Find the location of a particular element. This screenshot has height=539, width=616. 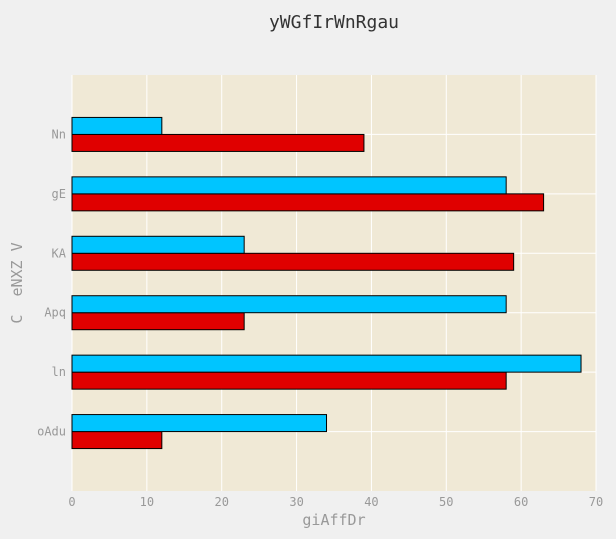

y-tick-label: KA is located at coordinates (59, 253).